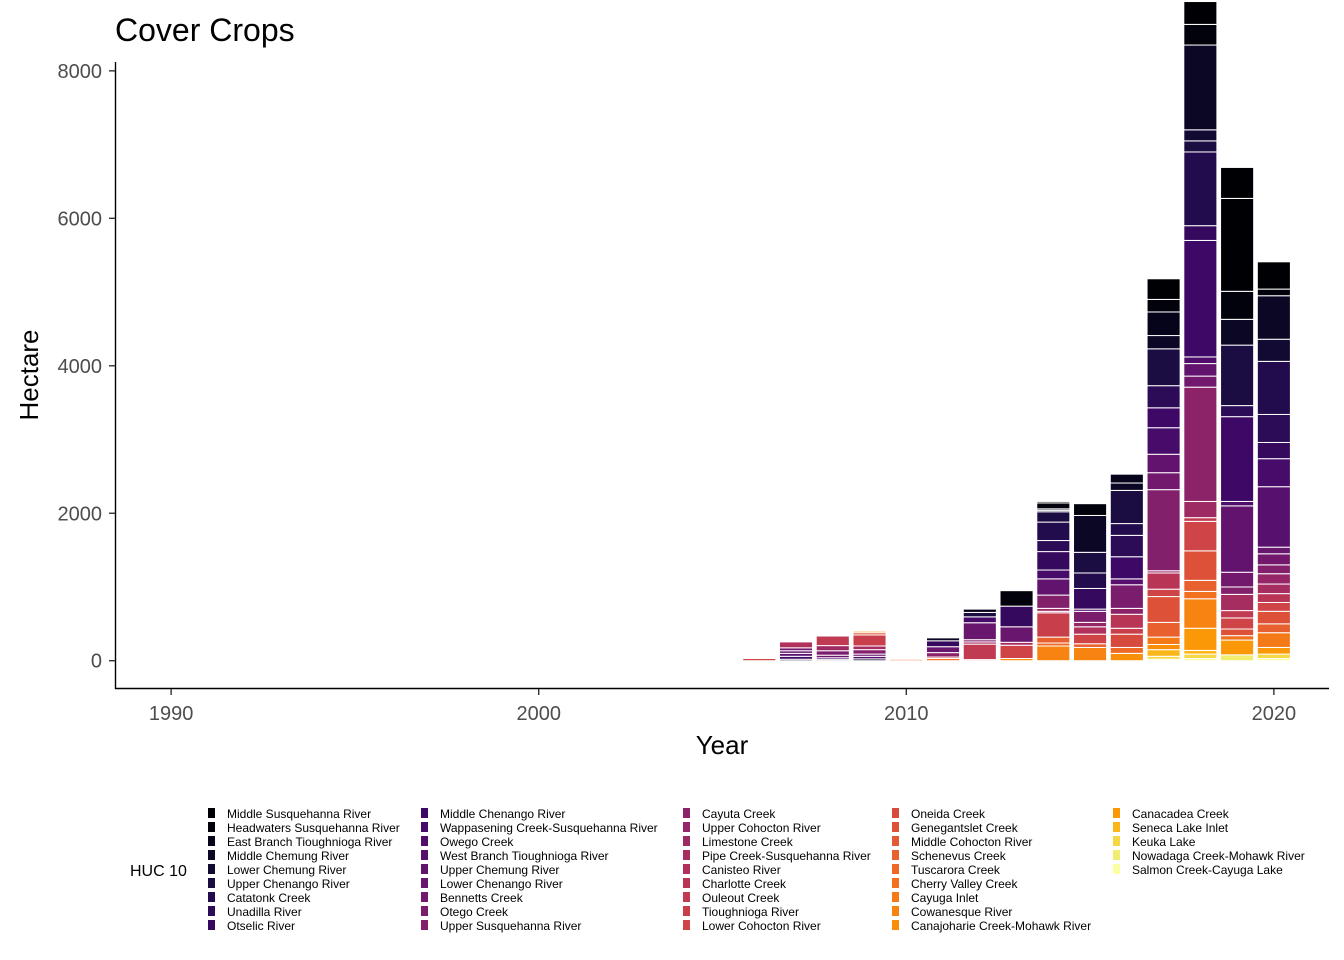 The height and width of the screenshot is (960, 1344). What do you see at coordinates (948, 814) in the screenshot?
I see `legend-label: Oneida Creek` at bounding box center [948, 814].